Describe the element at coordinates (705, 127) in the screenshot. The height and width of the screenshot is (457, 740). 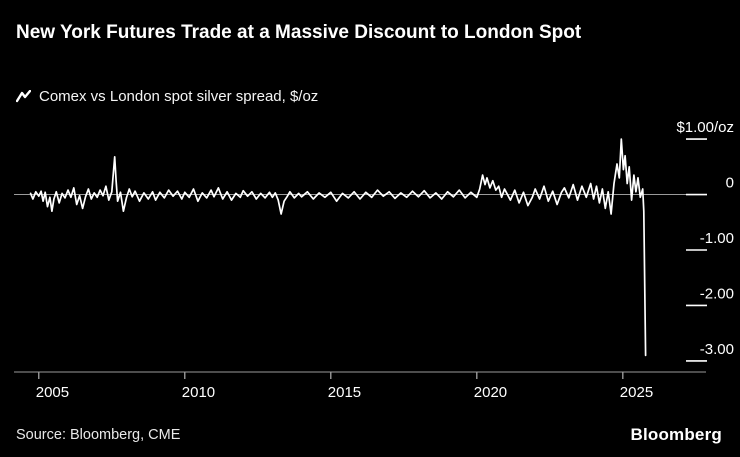
I see `y-tick-label: $1.00/oz` at that location.